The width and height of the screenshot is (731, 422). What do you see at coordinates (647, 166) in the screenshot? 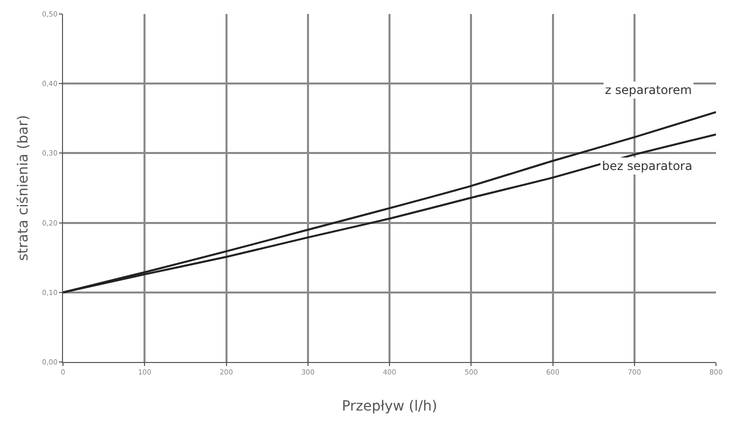
I see `series-label: bez separatora` at bounding box center [647, 166].